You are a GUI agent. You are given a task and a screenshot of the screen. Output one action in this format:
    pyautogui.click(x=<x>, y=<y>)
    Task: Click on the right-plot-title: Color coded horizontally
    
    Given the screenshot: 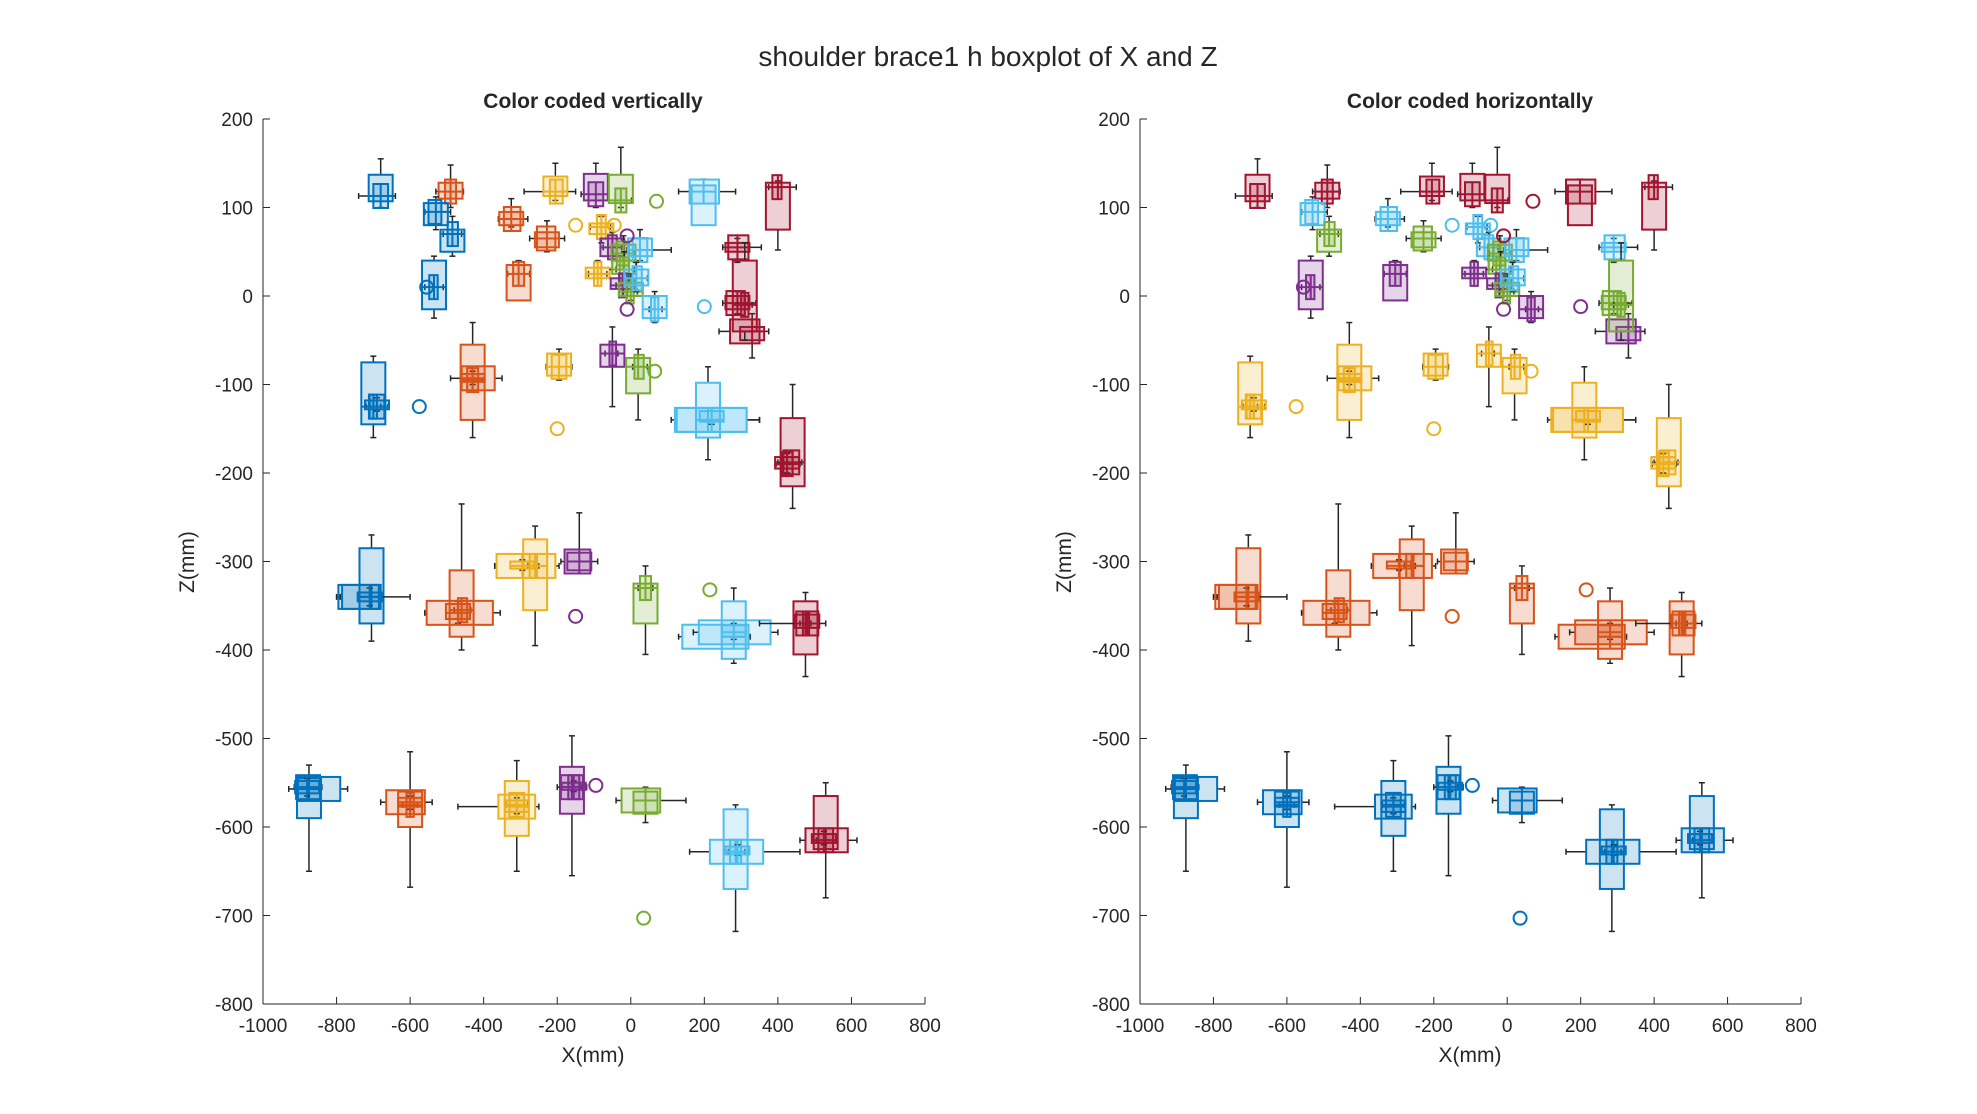 What is the action you would take?
    pyautogui.click(x=1470, y=101)
    